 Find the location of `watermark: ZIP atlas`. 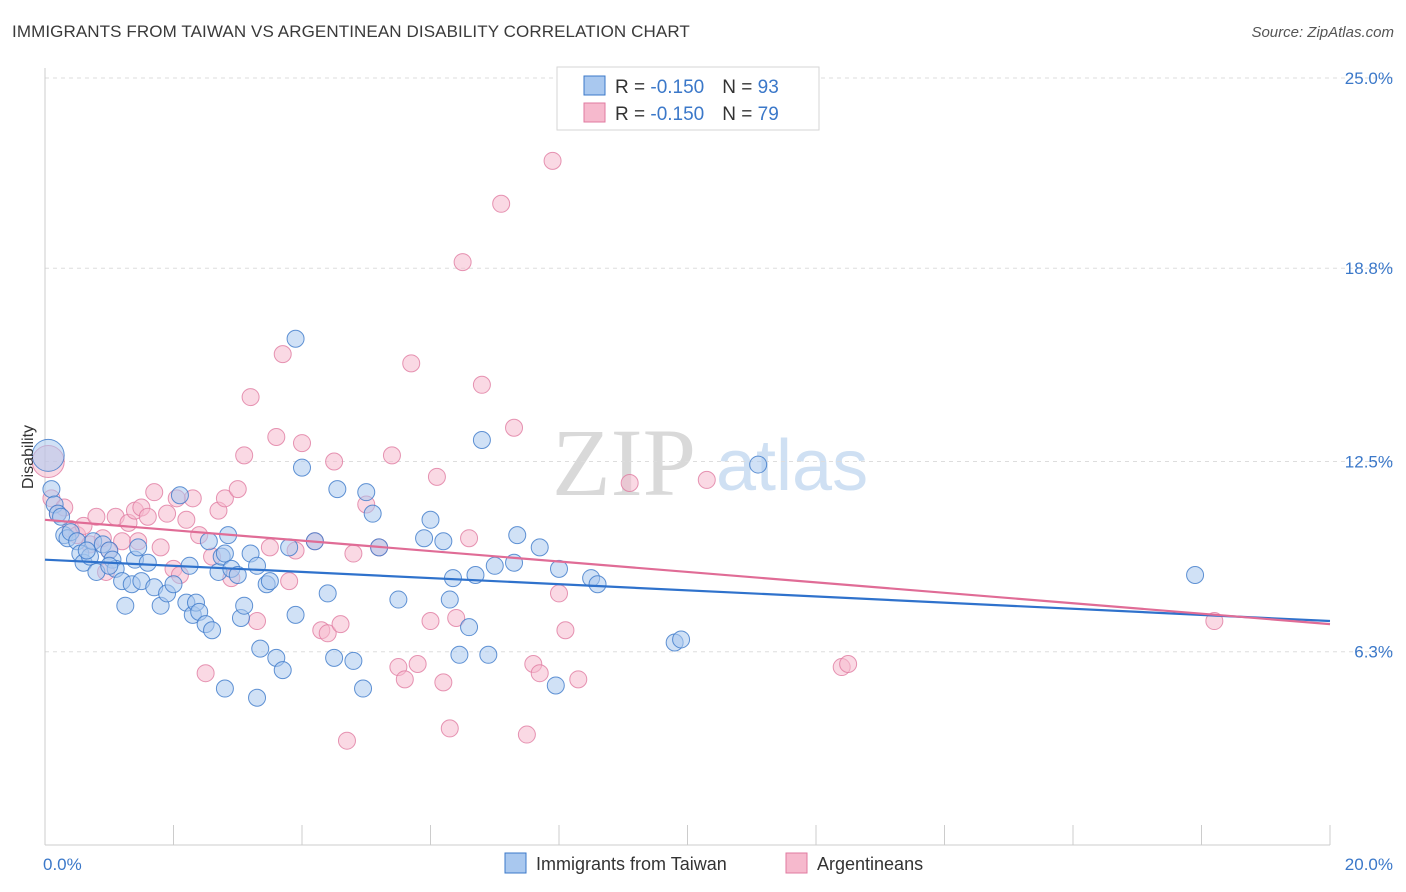

watermark: ZIP atlas is located at coordinates (710, 462).